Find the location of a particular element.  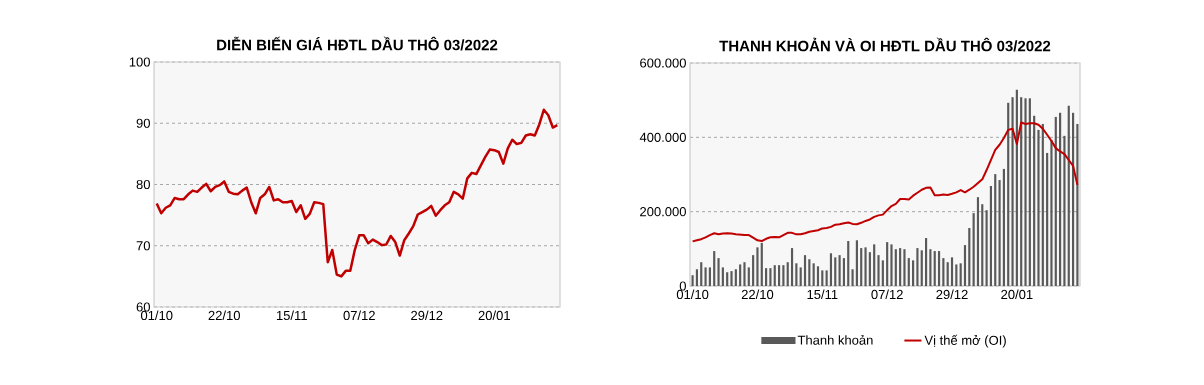

chart-title: THANH KHOẢN VÀ OI HĐTL DẦU THÔ 03/2022 is located at coordinates (885, 44).